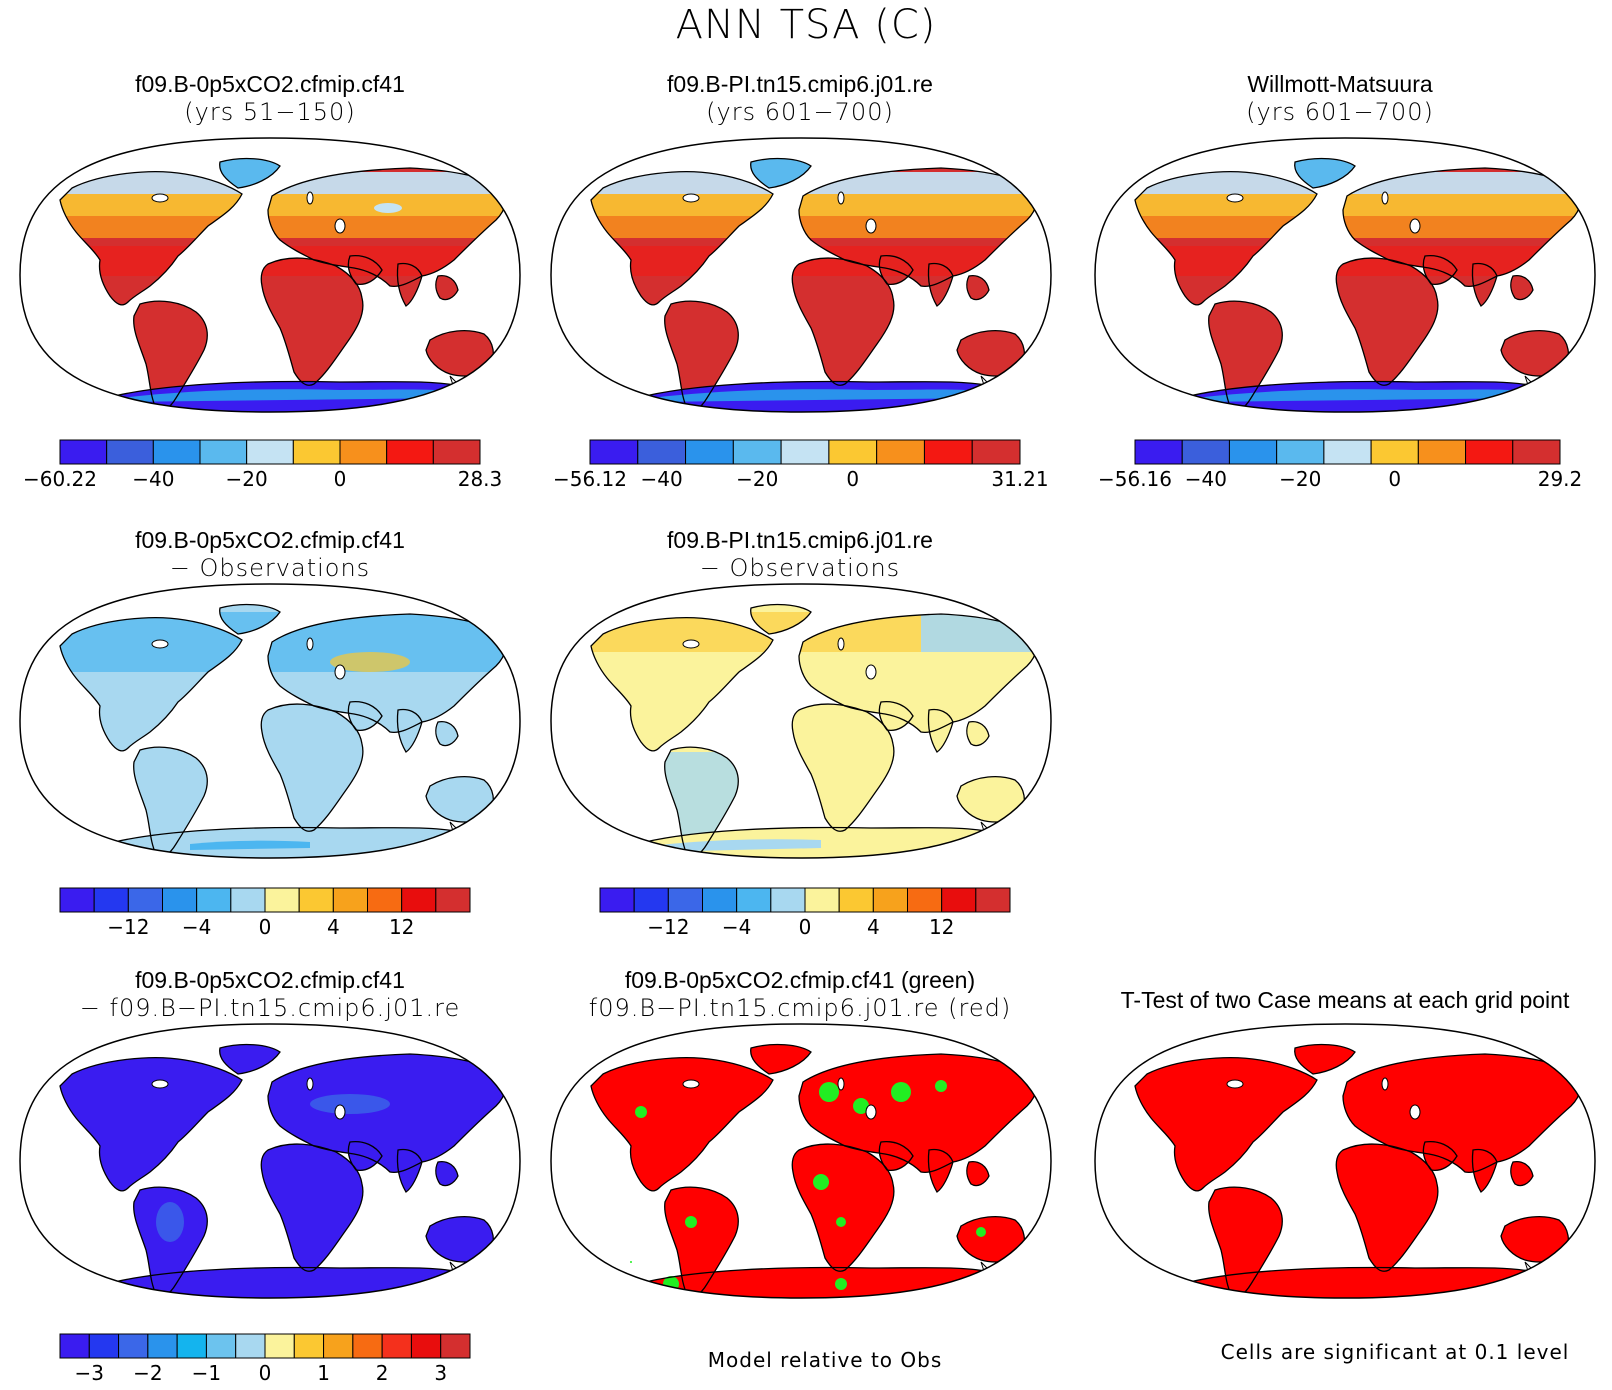 The height and width of the screenshot is (1390, 1612). Describe the element at coordinates (825, 1360) in the screenshot. I see `relative-caption: Model relative to Obs` at that location.